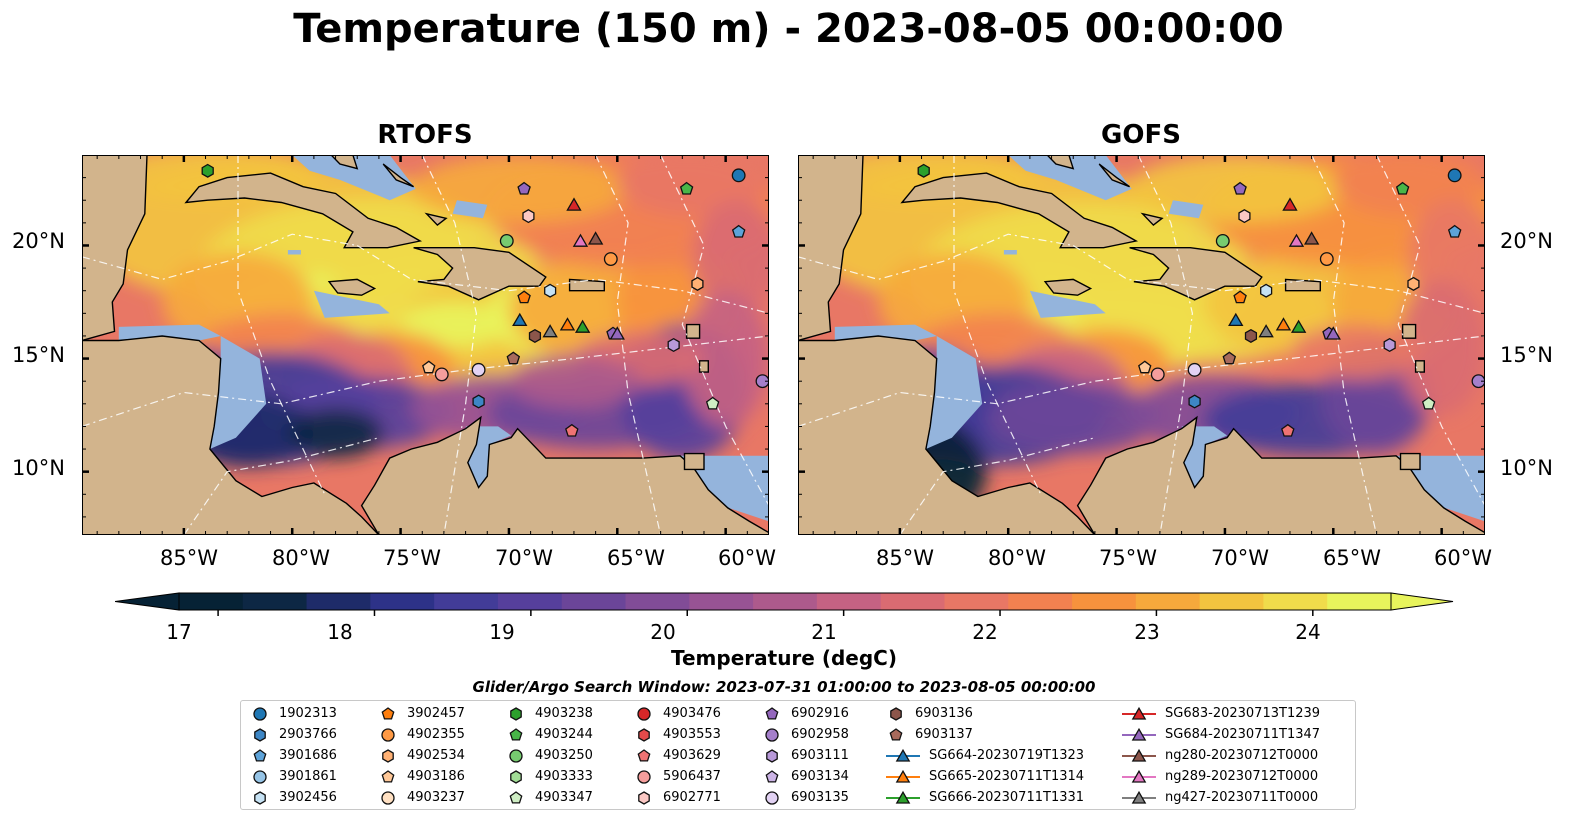  What do you see at coordinates (564, 713) in the screenshot?
I see `legend-label: 4903238` at bounding box center [564, 713].